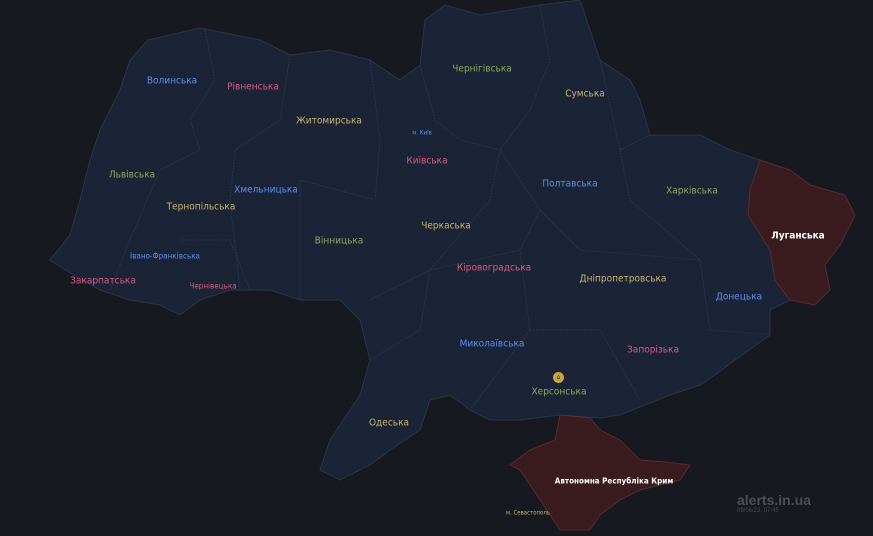  What do you see at coordinates (494, 268) in the screenshot?
I see `label-kirovohradska: Кіровоградська` at bounding box center [494, 268].